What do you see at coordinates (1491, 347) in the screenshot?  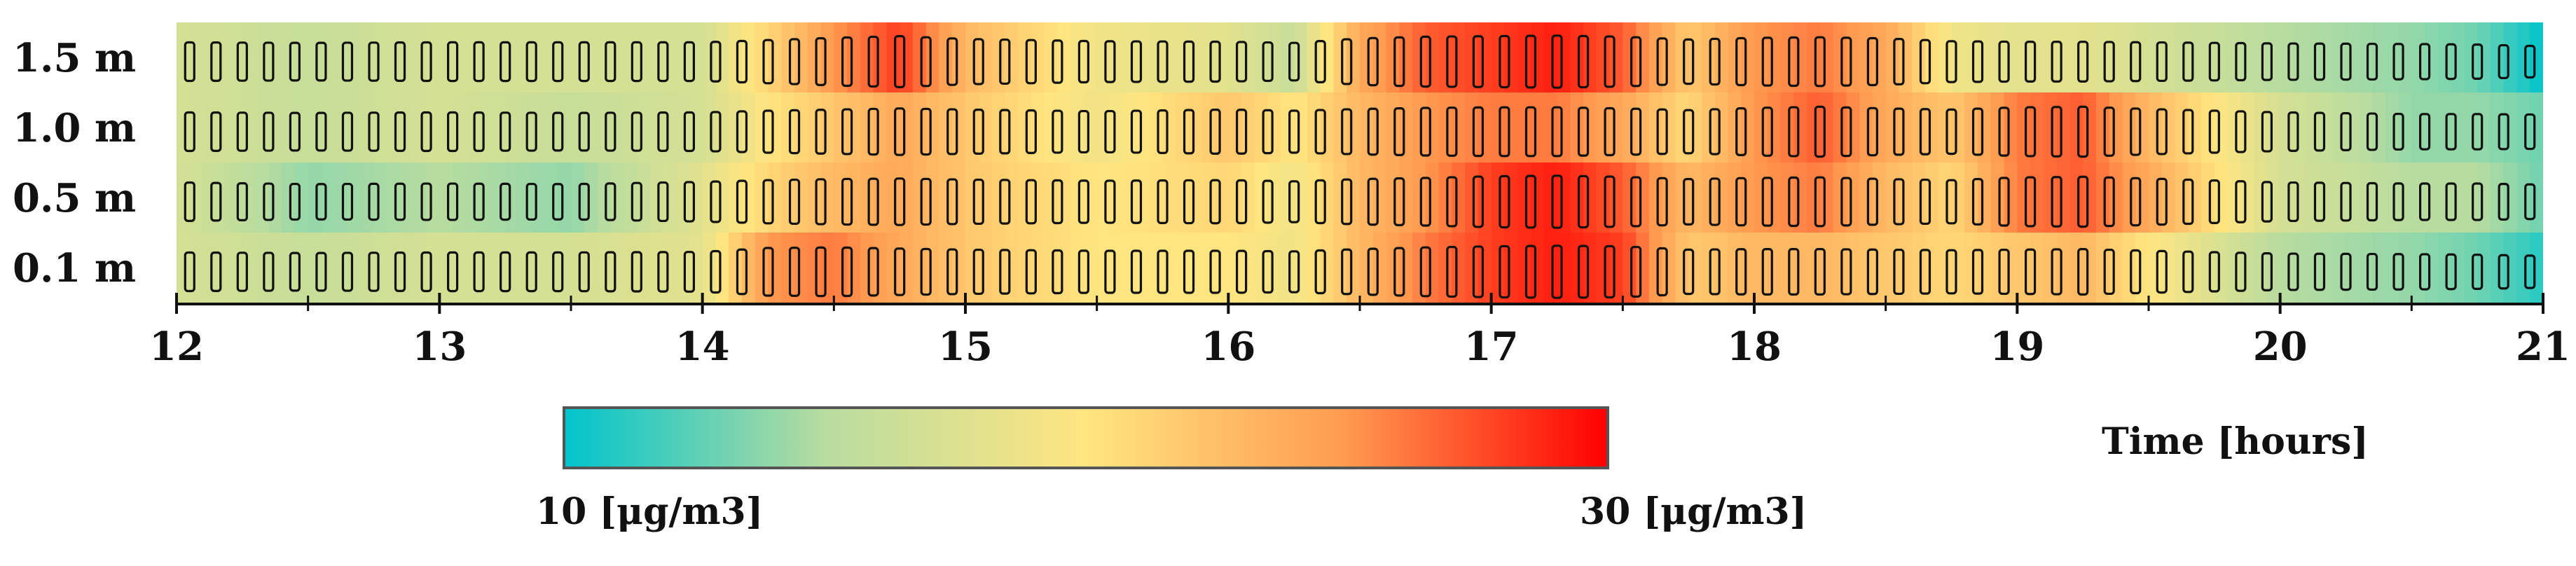 I see `x-tick-label: 17` at bounding box center [1491, 347].